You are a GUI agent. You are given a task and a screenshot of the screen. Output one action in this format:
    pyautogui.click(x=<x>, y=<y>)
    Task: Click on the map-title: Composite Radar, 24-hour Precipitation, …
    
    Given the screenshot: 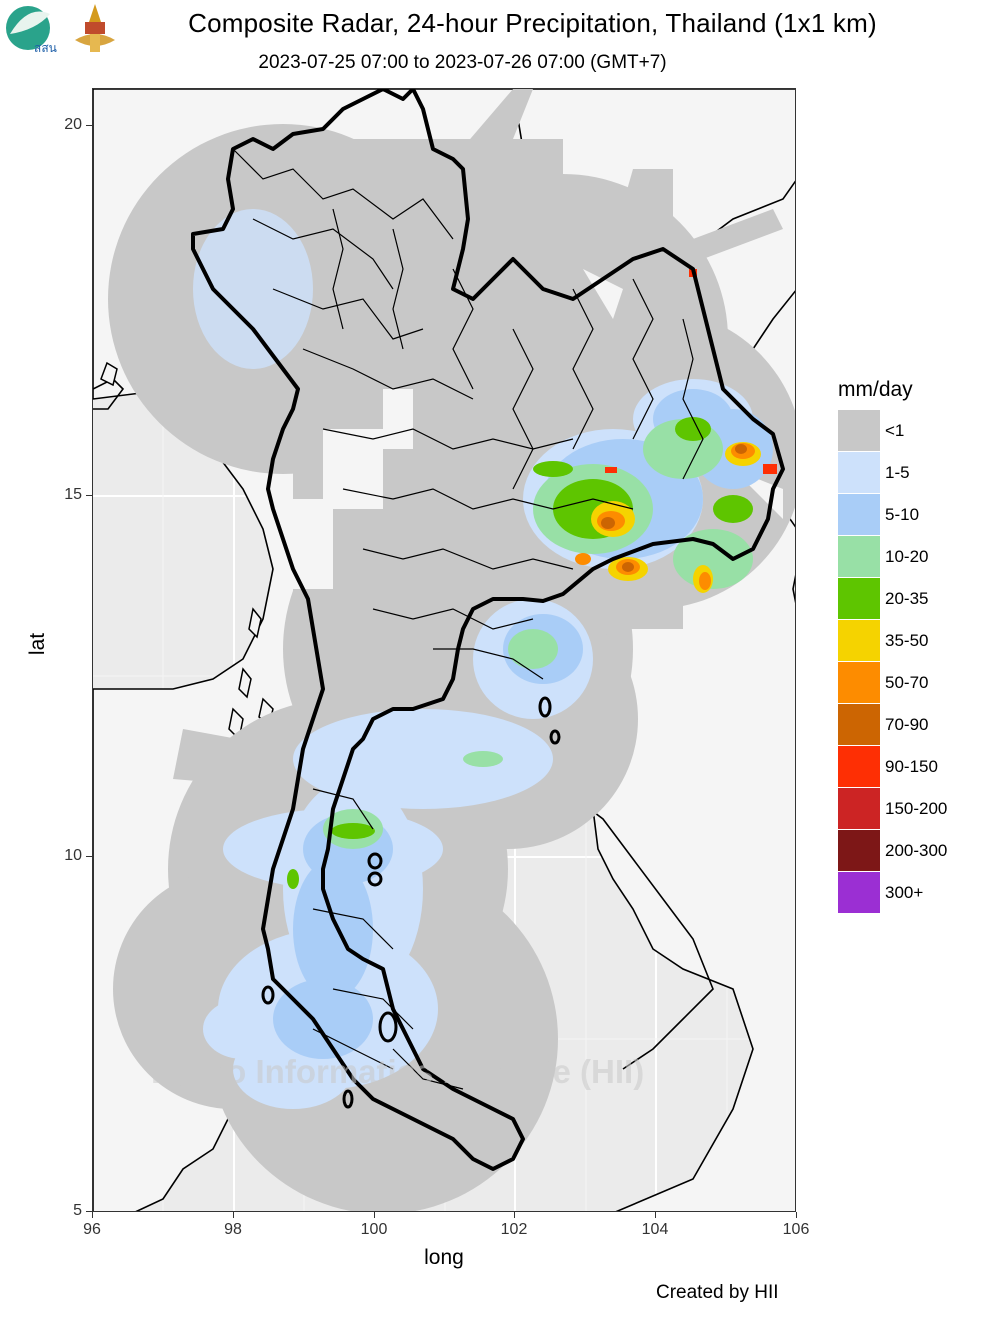 What is the action you would take?
    pyautogui.click(x=532, y=23)
    